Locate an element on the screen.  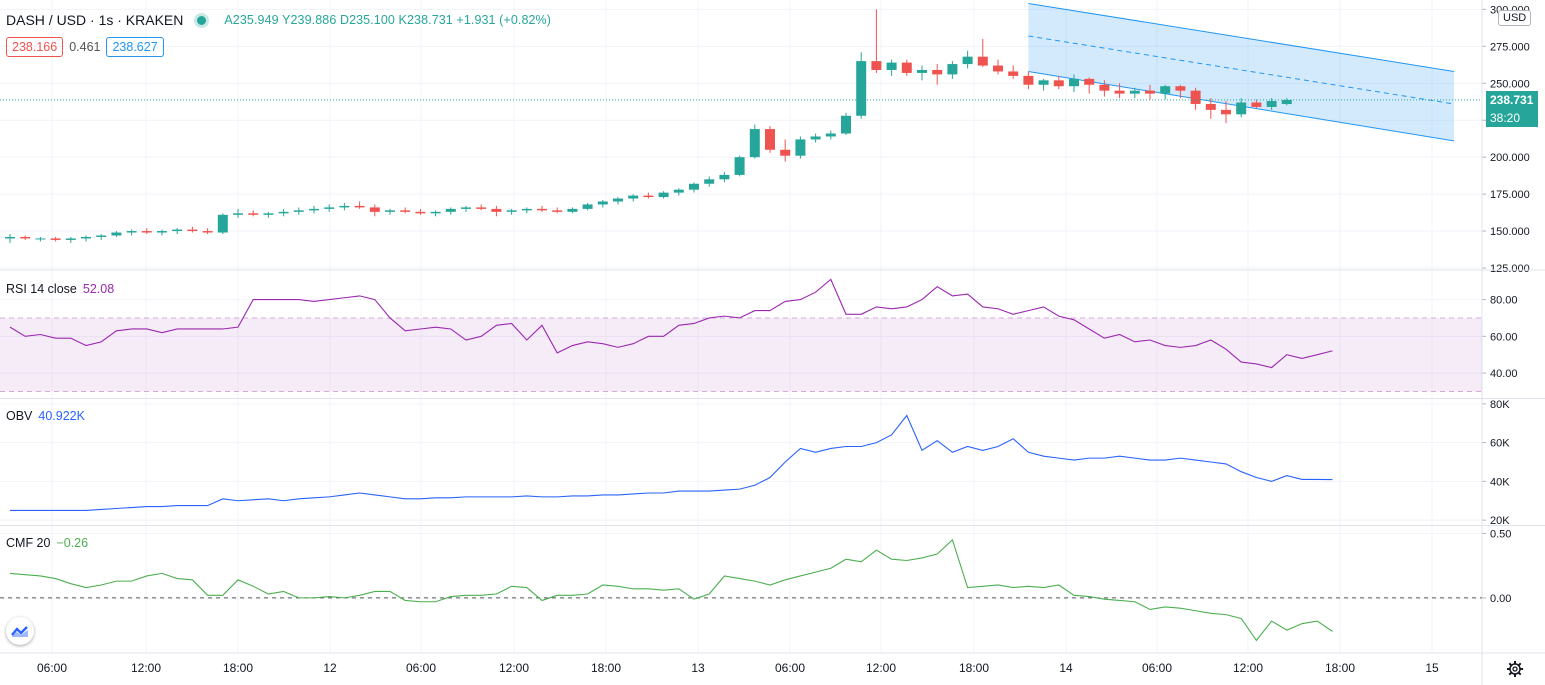
regression-channel-fill is located at coordinates (1241, 72).